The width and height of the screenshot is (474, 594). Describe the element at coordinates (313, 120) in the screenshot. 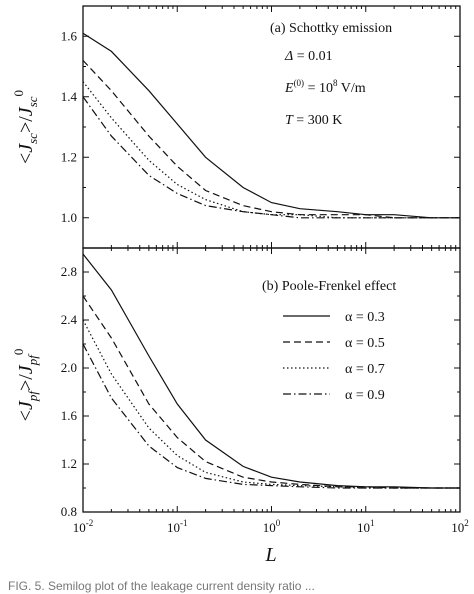

I see `panel-a-param-temperature: T = 300 K` at that location.